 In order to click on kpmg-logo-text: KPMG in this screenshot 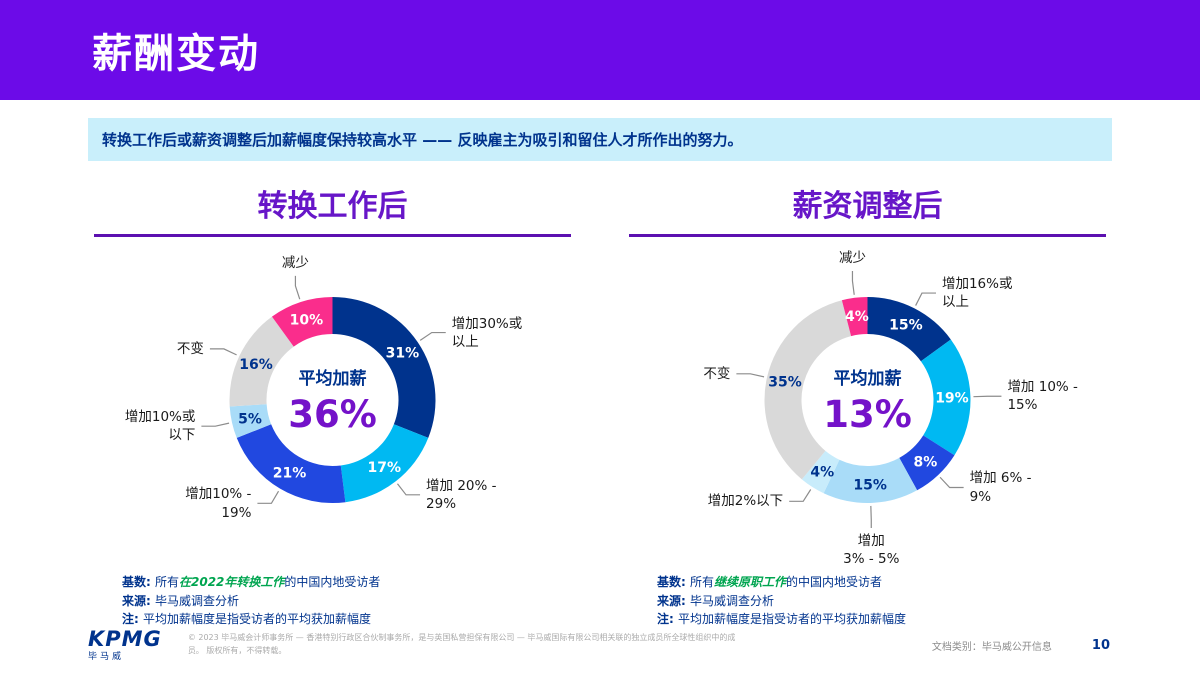, I will do `click(125, 638)`.